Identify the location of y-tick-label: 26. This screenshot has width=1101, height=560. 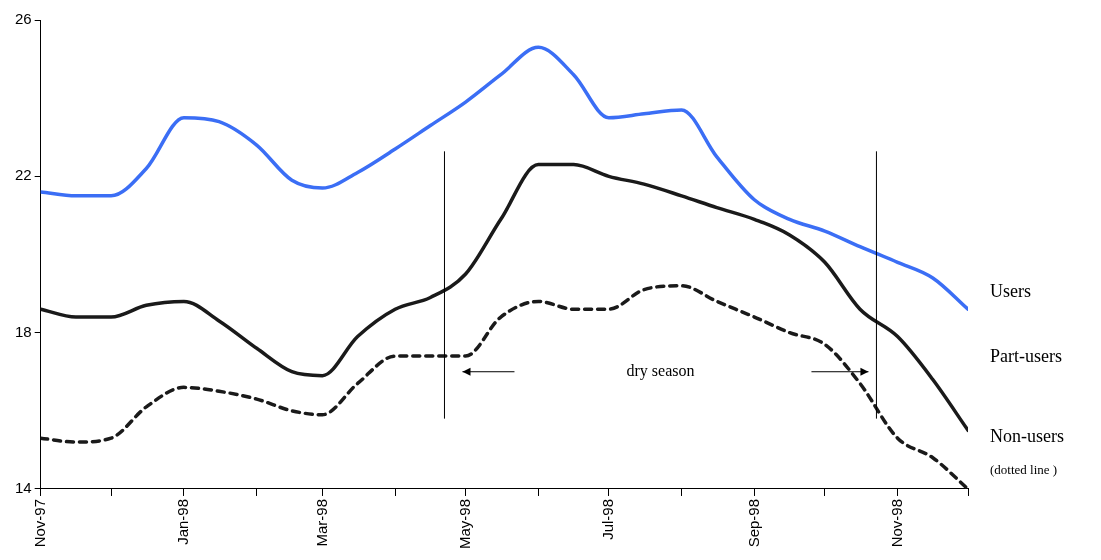
(23, 19).